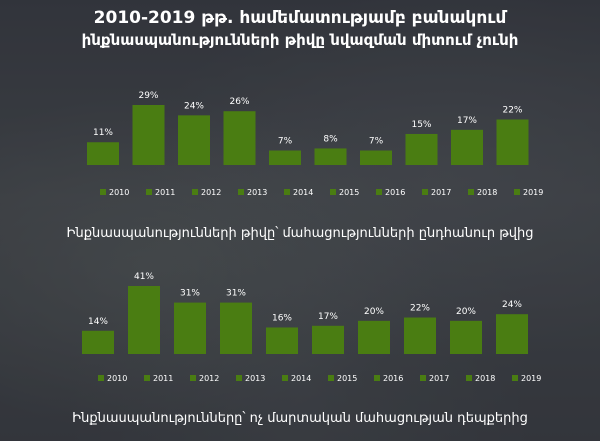  Describe the element at coordinates (239, 102) in the screenshot. I see `c1-data-label-2013: 26%` at that location.